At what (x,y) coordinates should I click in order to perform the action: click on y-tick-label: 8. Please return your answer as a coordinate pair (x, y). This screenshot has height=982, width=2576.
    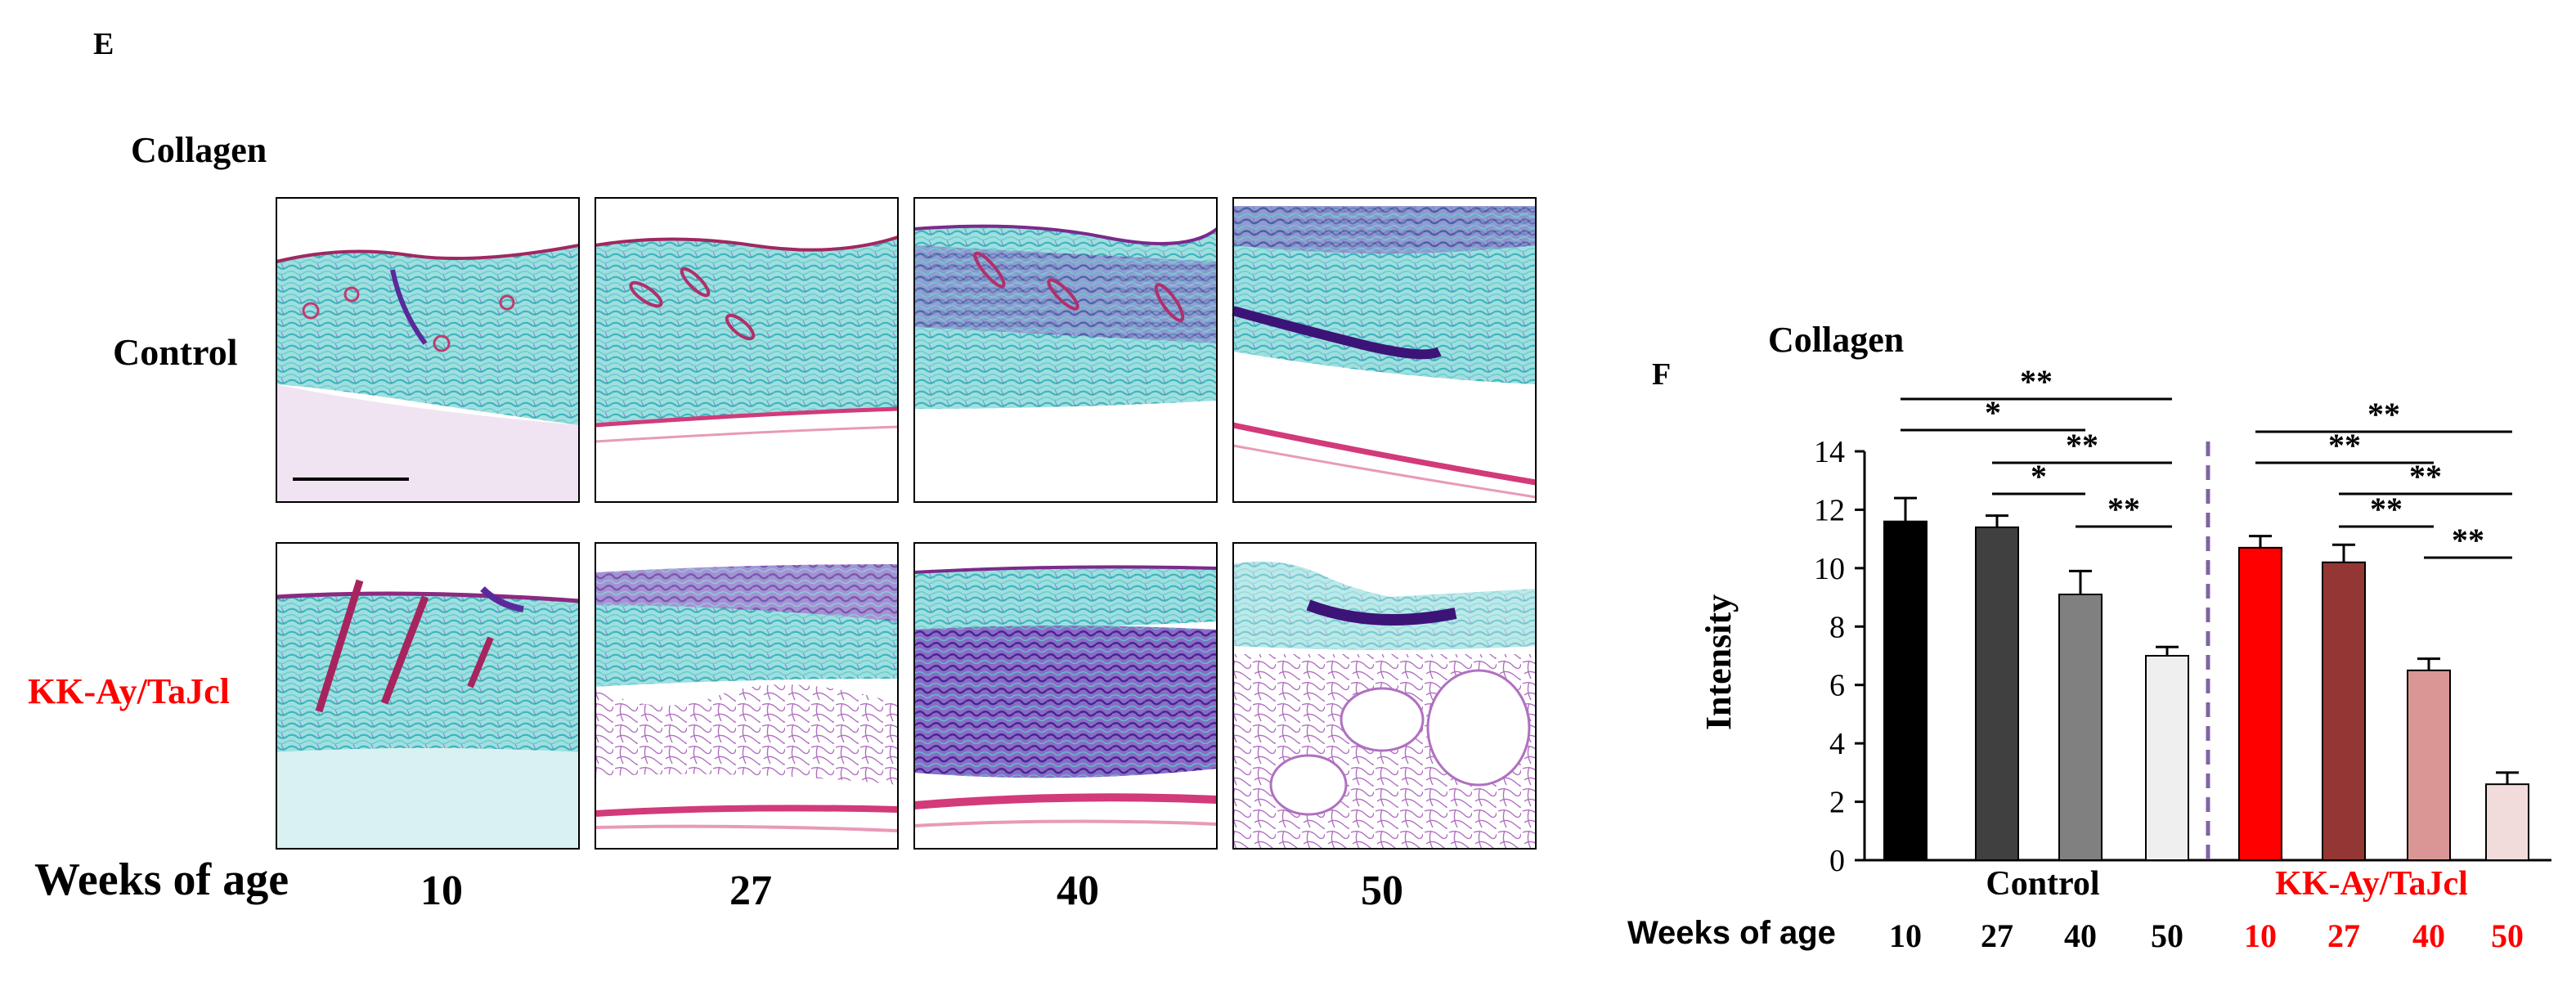
    Looking at the image, I should click on (1837, 627).